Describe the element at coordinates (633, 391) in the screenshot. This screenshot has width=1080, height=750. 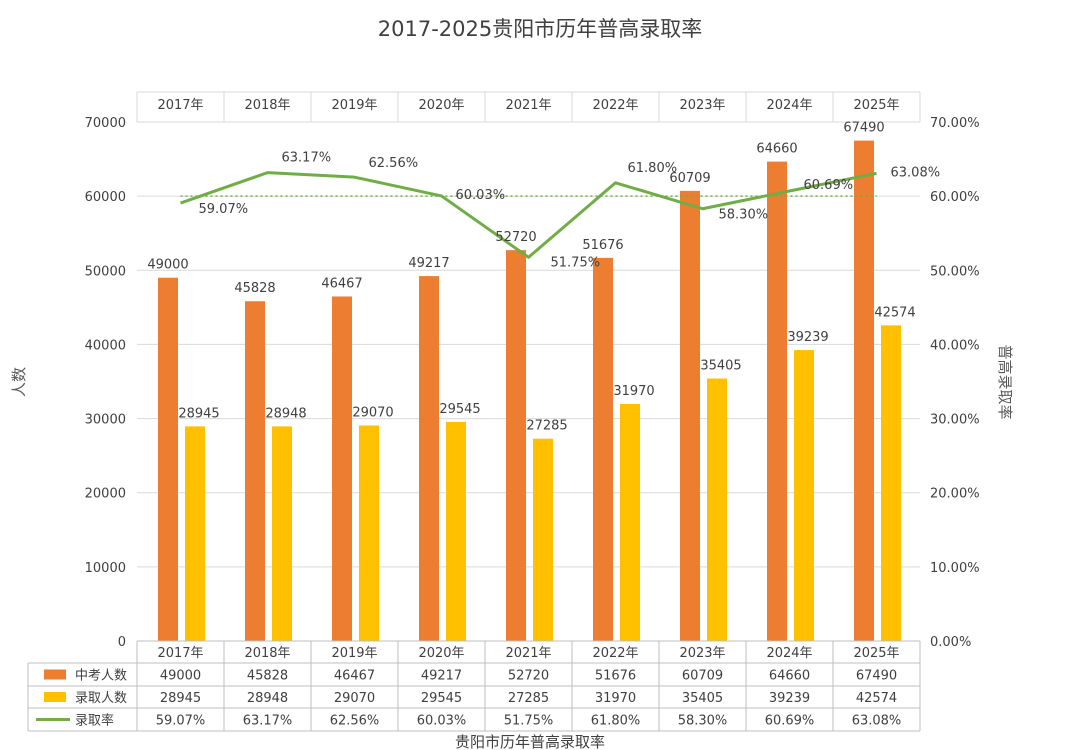
I see `bar-label-luqu-5: 31970` at that location.